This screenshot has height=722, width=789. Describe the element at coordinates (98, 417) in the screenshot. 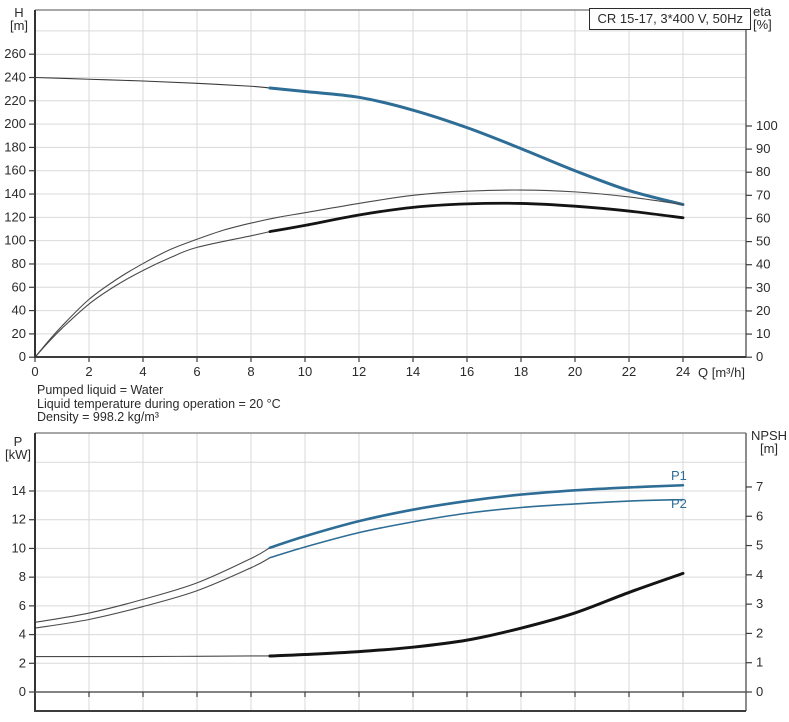

I see `info-line-density: Density = 998.2 kg/m³` at that location.